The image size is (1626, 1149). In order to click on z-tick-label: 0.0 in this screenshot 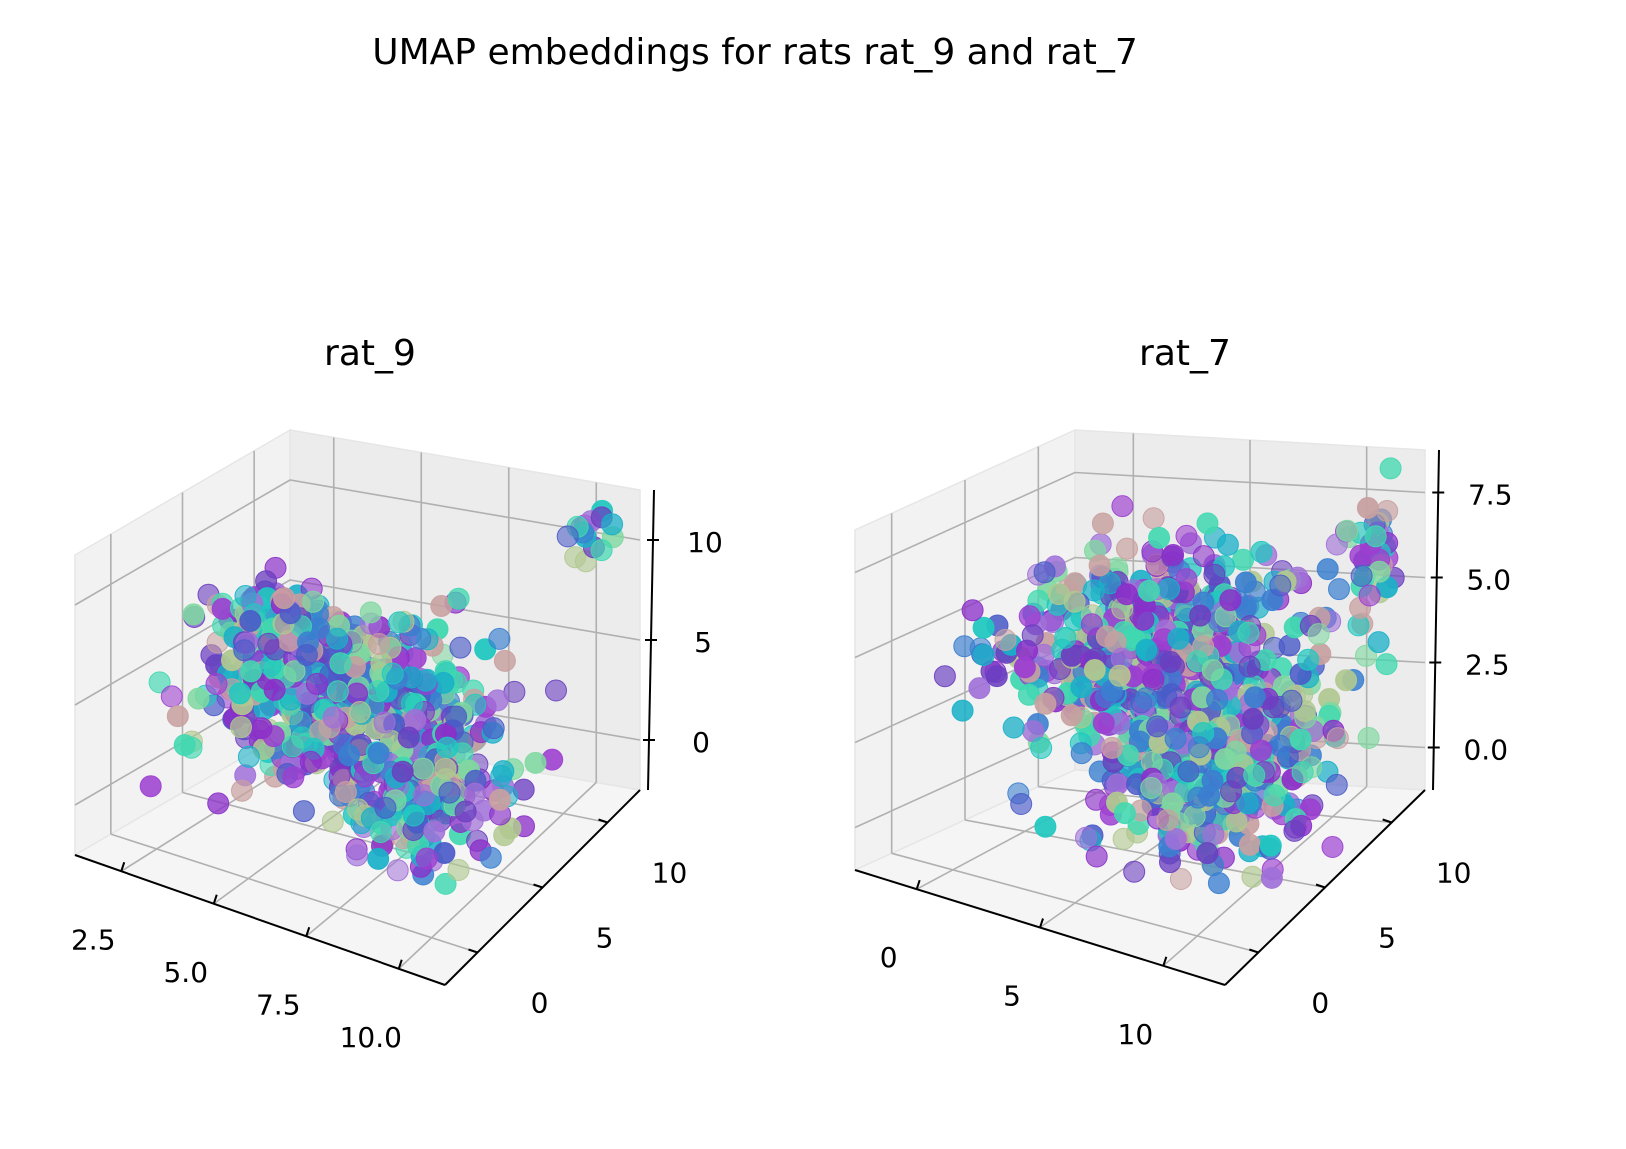, I will do `click(1485, 750)`.